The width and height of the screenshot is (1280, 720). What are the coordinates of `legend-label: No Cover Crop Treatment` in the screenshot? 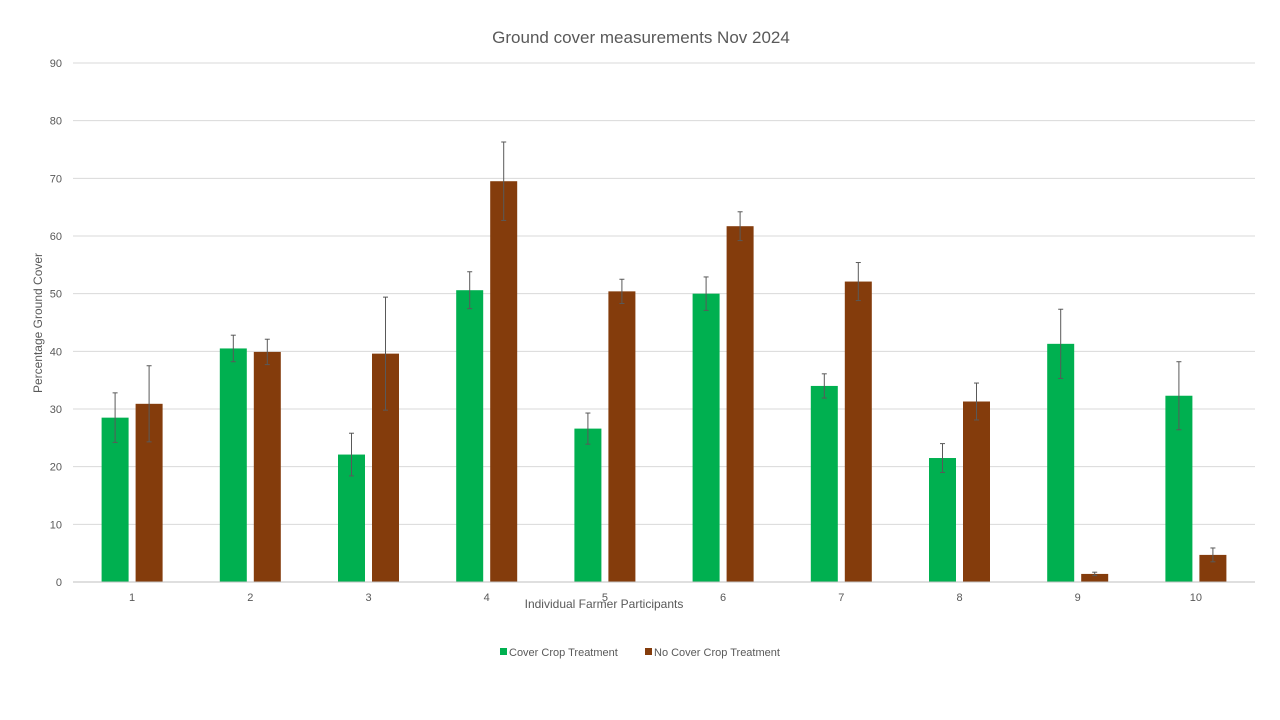 It's located at (717, 653).